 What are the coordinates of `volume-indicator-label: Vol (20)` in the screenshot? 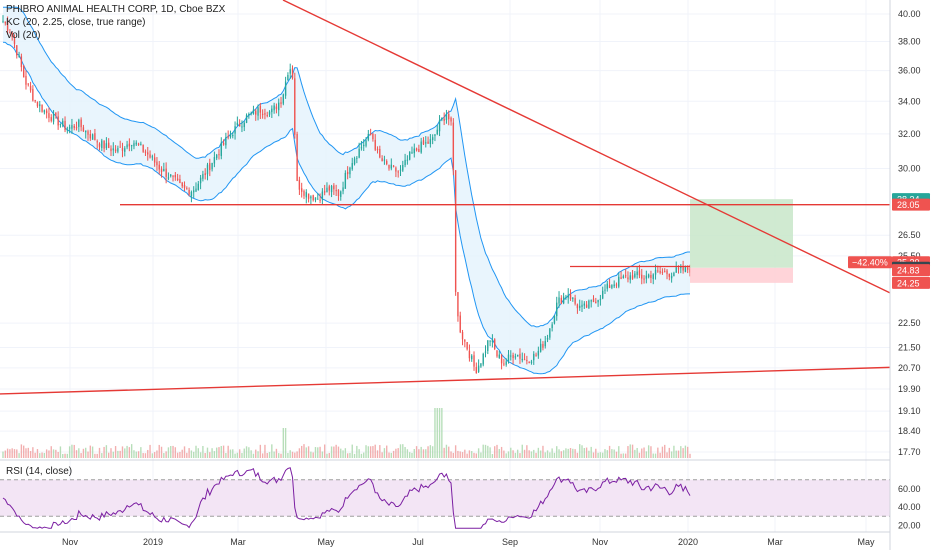 It's located at (23, 35).